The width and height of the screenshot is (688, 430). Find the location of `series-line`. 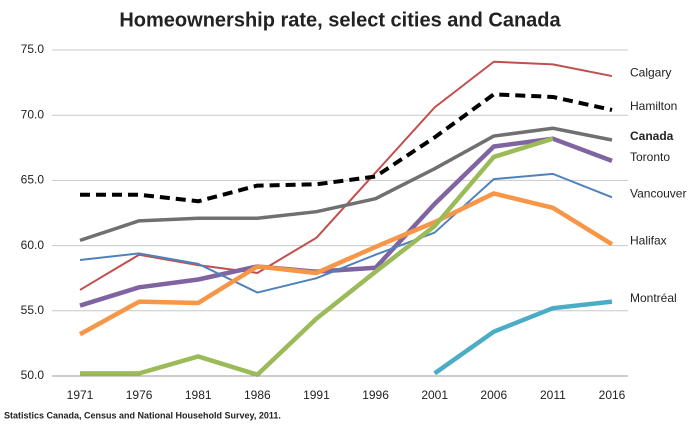

series-line is located at coordinates (523, 337).